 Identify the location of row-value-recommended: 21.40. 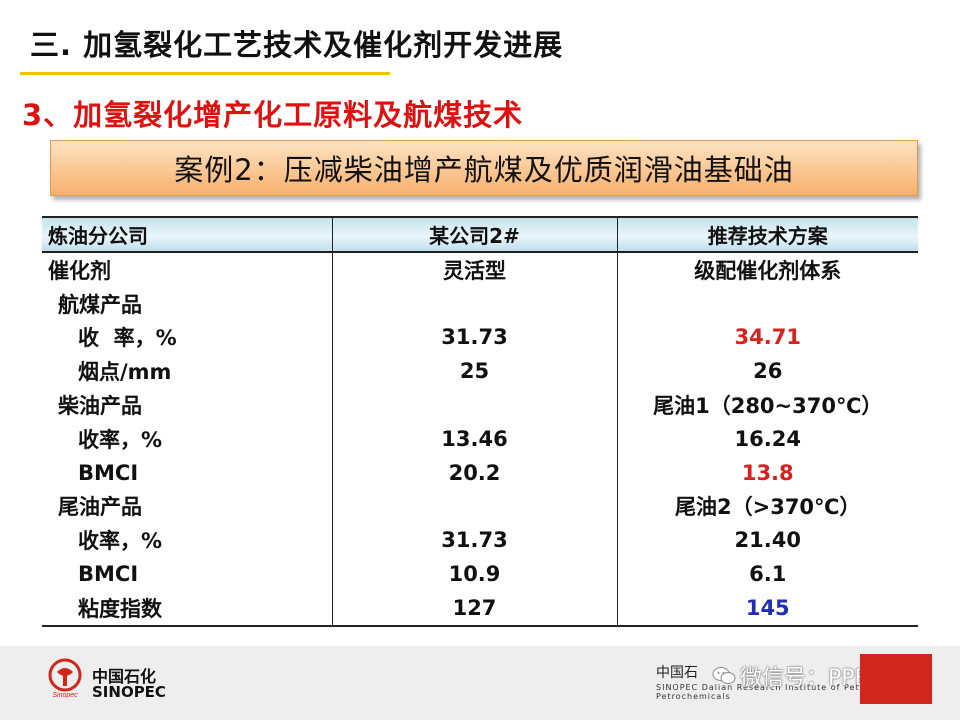
(767, 540).